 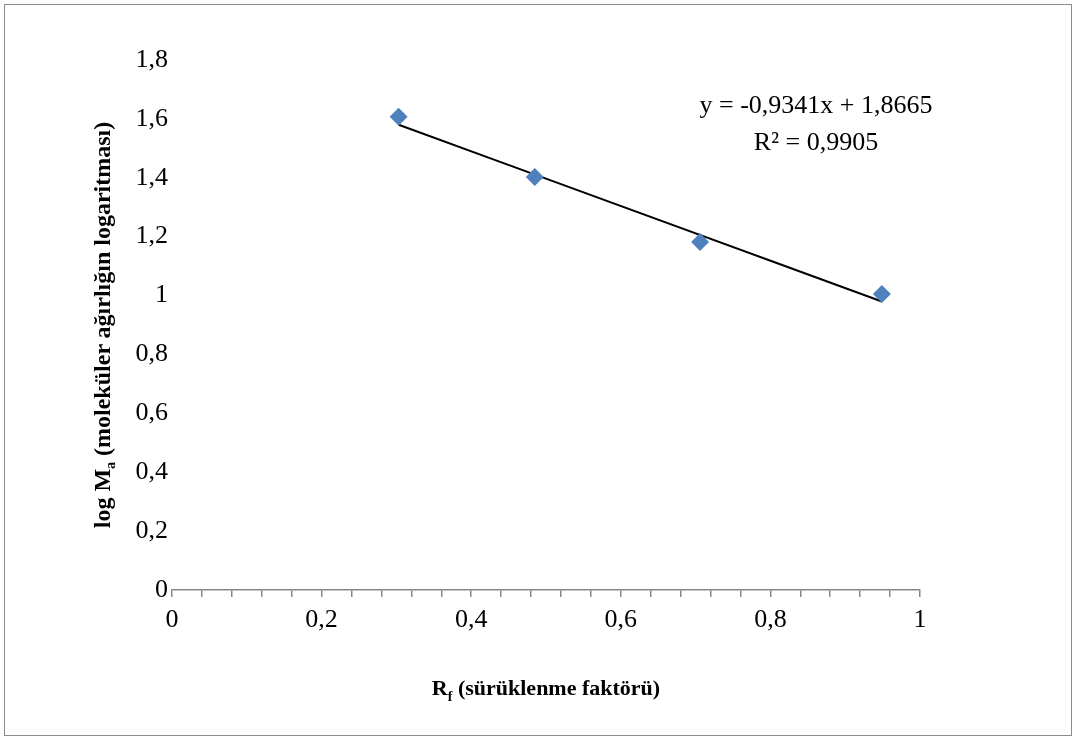 I want to click on annotation: R² = 0,9905, so click(x=816, y=141).